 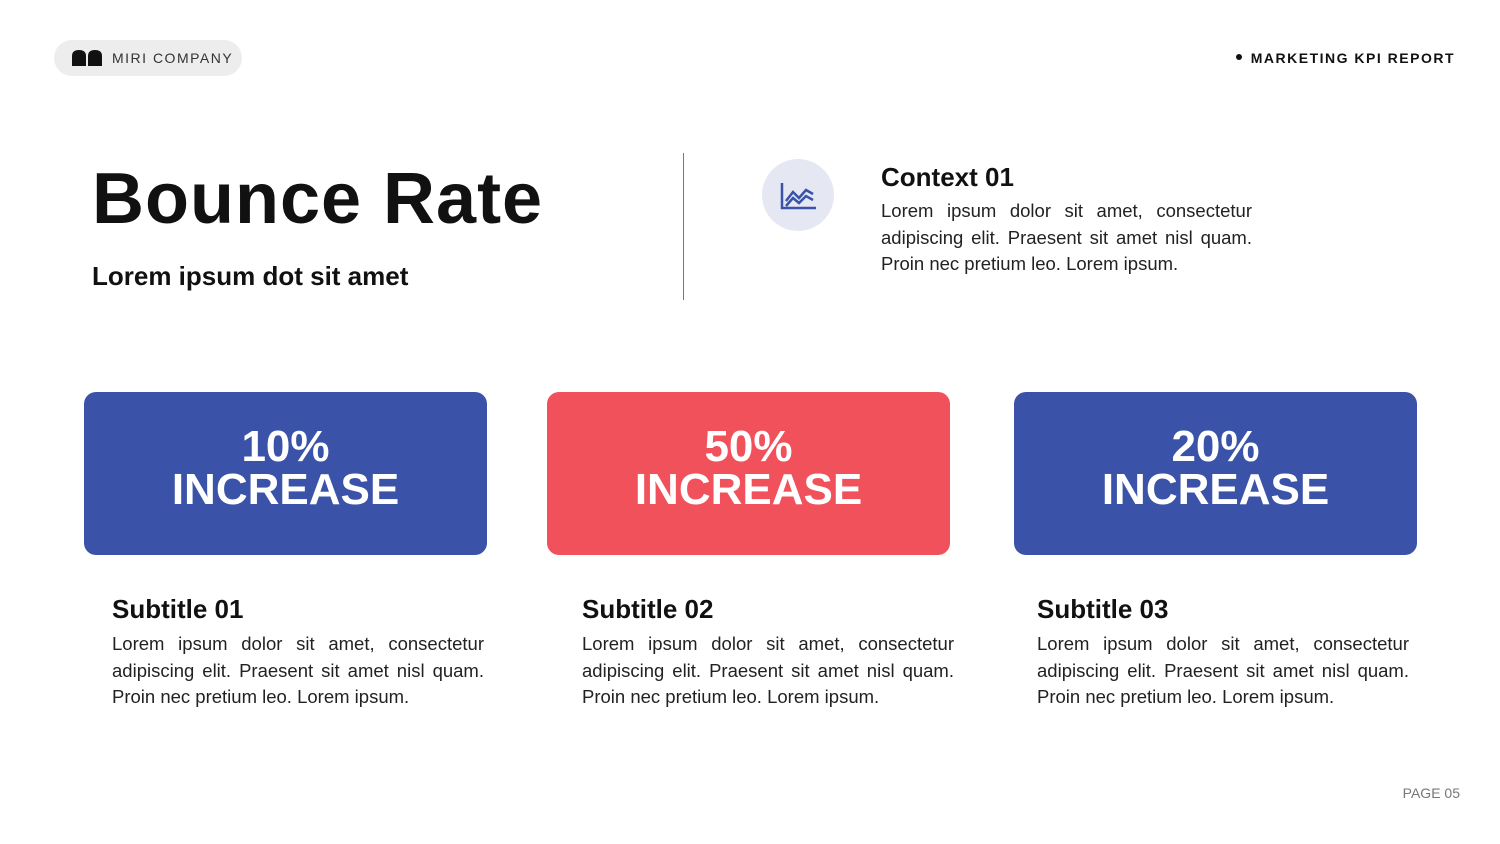 I want to click on icon-circle, so click(x=798, y=195).